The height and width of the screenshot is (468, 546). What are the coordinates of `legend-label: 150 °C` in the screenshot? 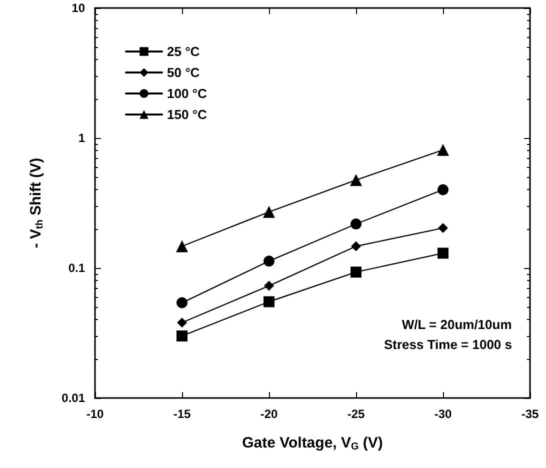 It's located at (187, 114).